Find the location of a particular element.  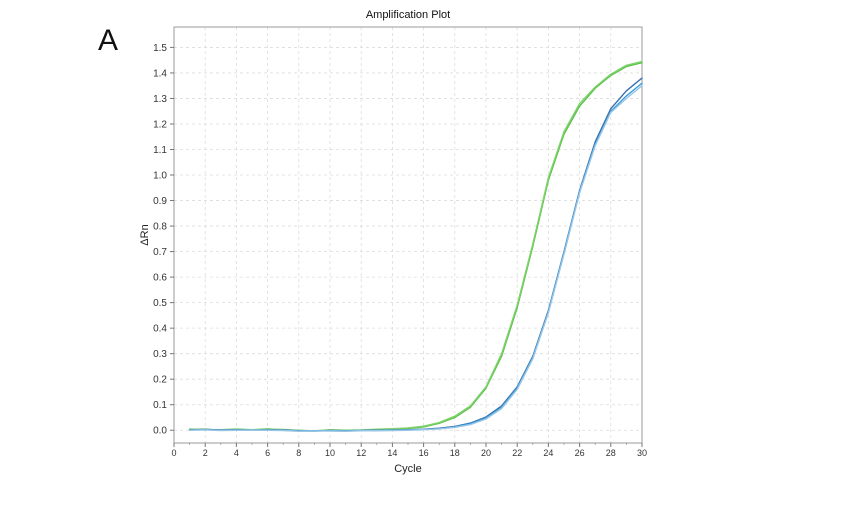

y-tick-label: 1.1 is located at coordinates (160, 150).